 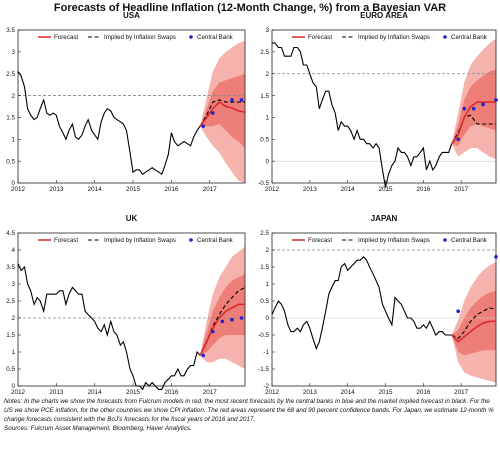 I want to click on y-tick-label: -2, so click(x=266, y=386).